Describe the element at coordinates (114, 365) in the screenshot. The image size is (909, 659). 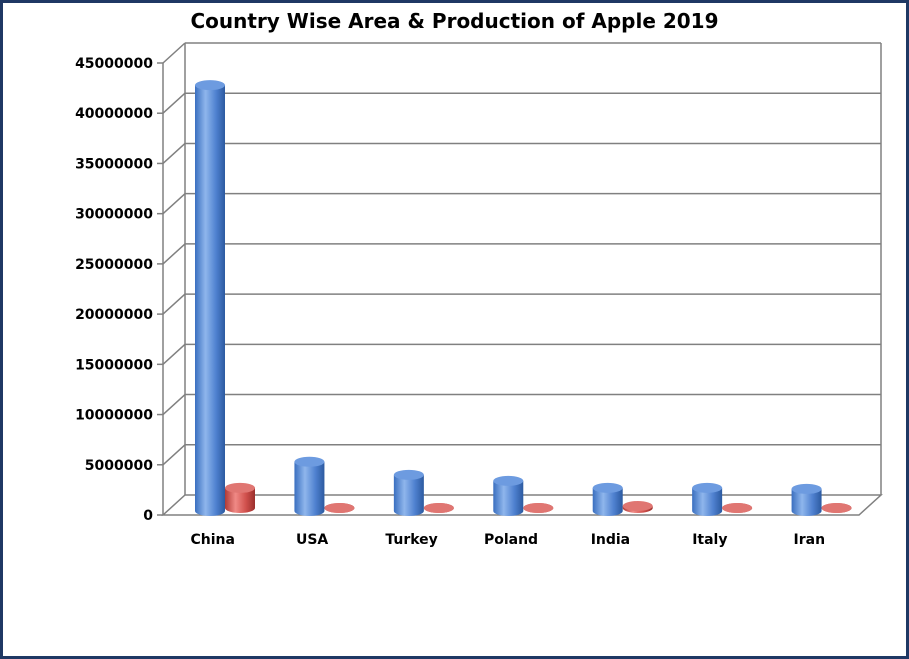
I see `y-tick-label: 15000000` at that location.